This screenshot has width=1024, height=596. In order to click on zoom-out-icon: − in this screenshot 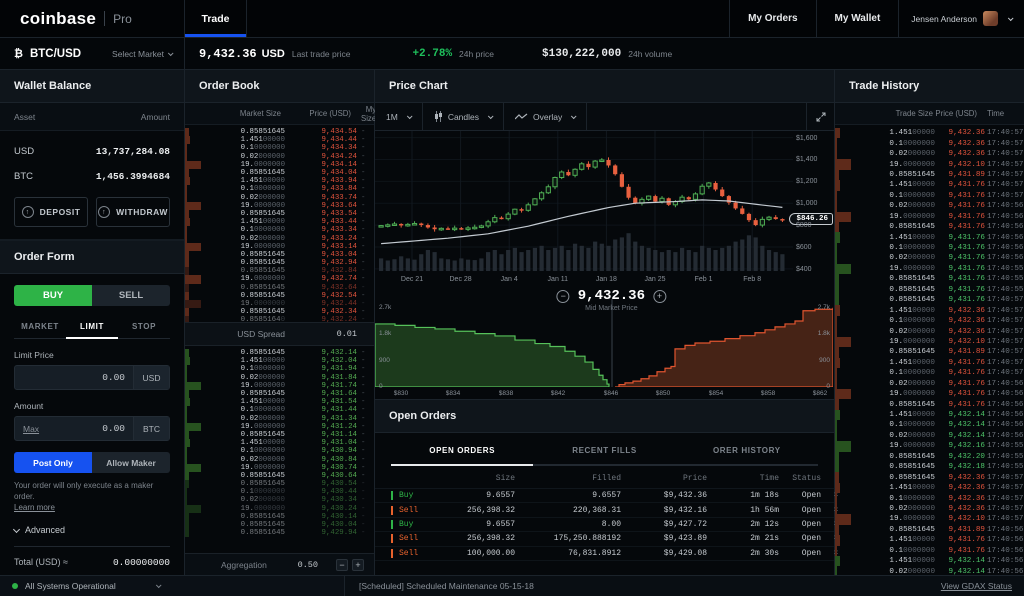, I will do `click(563, 296)`.